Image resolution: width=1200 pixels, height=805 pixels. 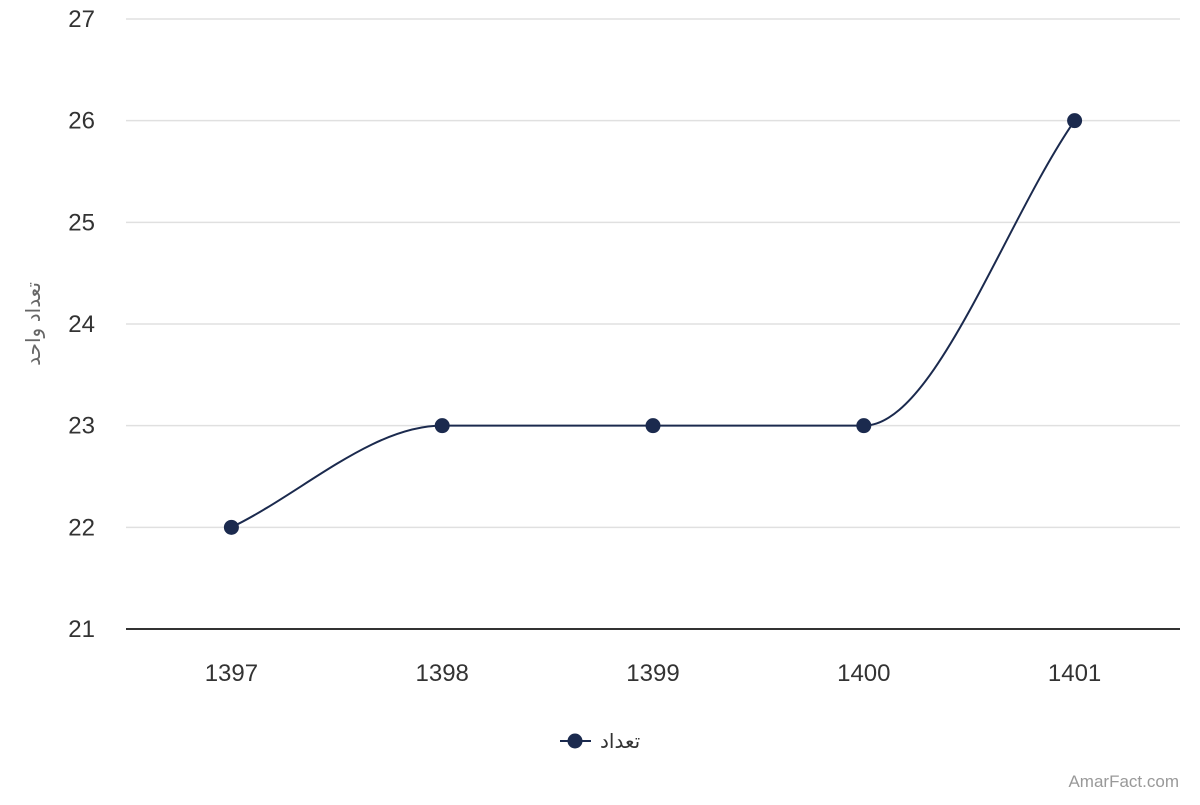 What do you see at coordinates (81, 121) in the screenshot?
I see `y-tick-label: 26` at bounding box center [81, 121].